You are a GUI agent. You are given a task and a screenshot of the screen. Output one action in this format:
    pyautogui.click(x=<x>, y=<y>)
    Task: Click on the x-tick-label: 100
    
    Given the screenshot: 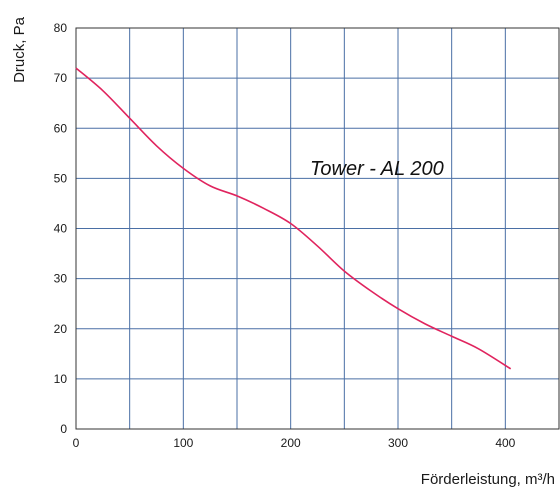 What is the action you would take?
    pyautogui.click(x=183, y=443)
    